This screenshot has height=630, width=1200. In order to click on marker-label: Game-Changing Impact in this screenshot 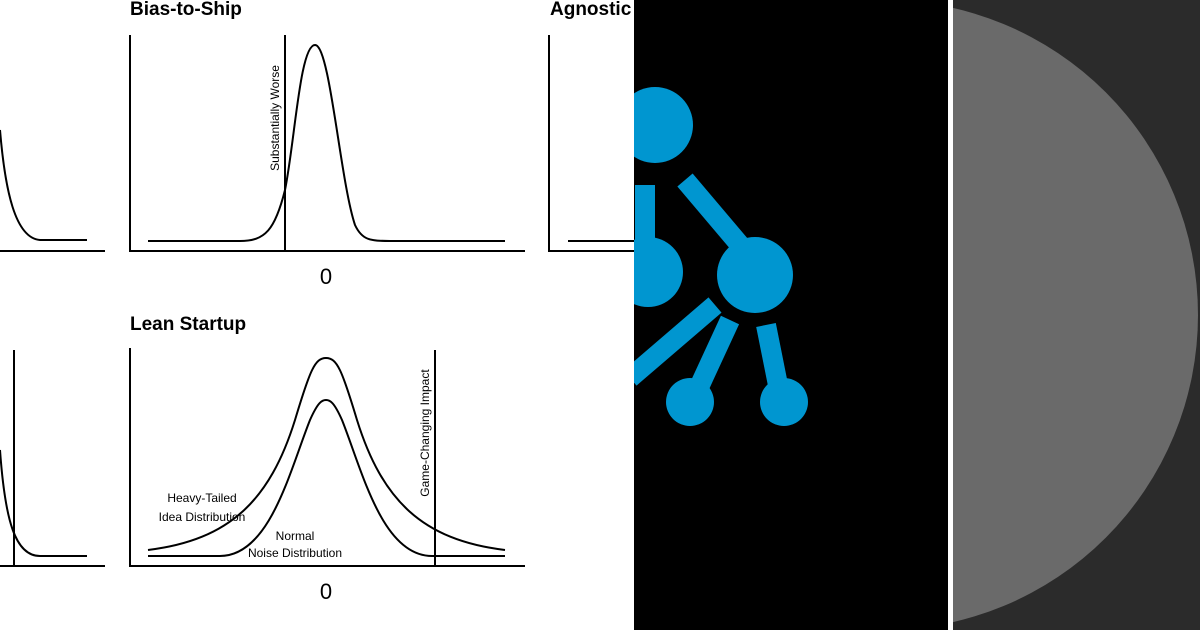, I will do `click(425, 433)`.